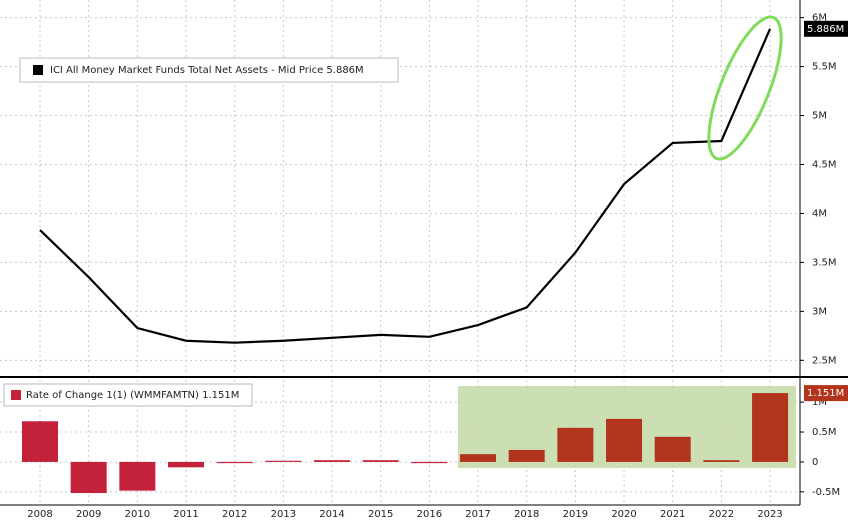  Describe the element at coordinates (39, 514) in the screenshot. I see `x-tick-label: 2008` at that location.